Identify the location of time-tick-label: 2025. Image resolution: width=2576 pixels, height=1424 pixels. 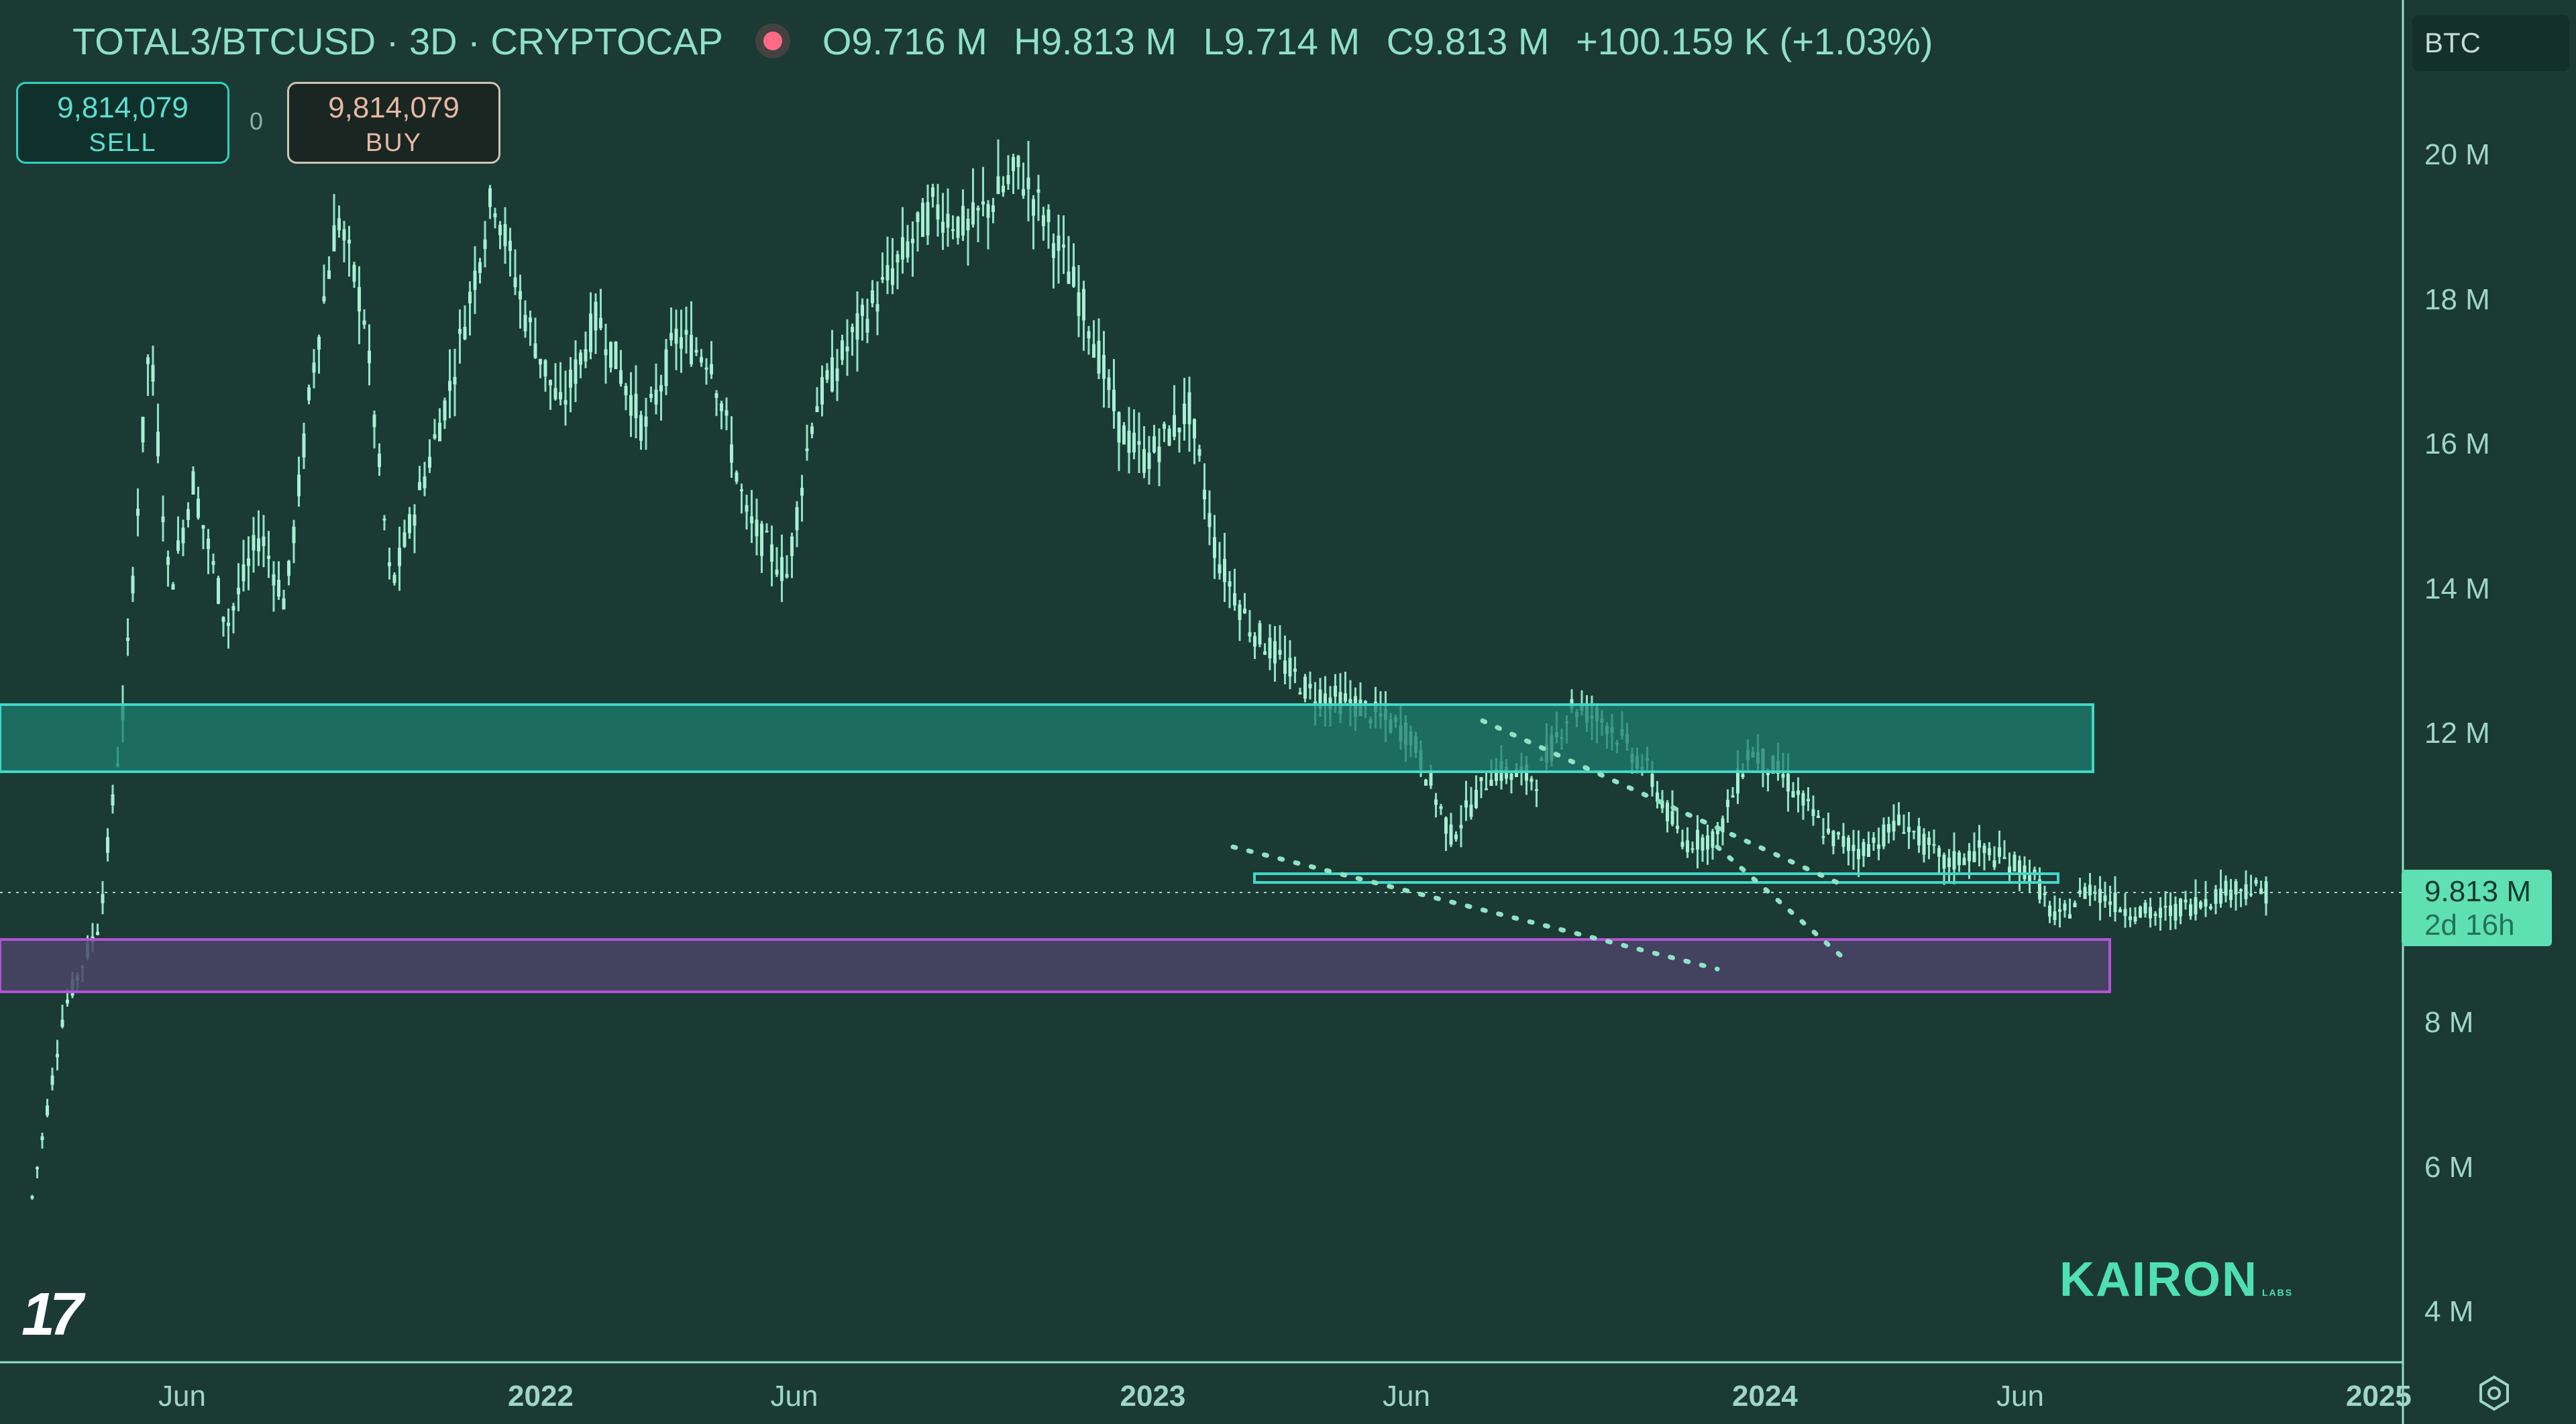
(2379, 1396).